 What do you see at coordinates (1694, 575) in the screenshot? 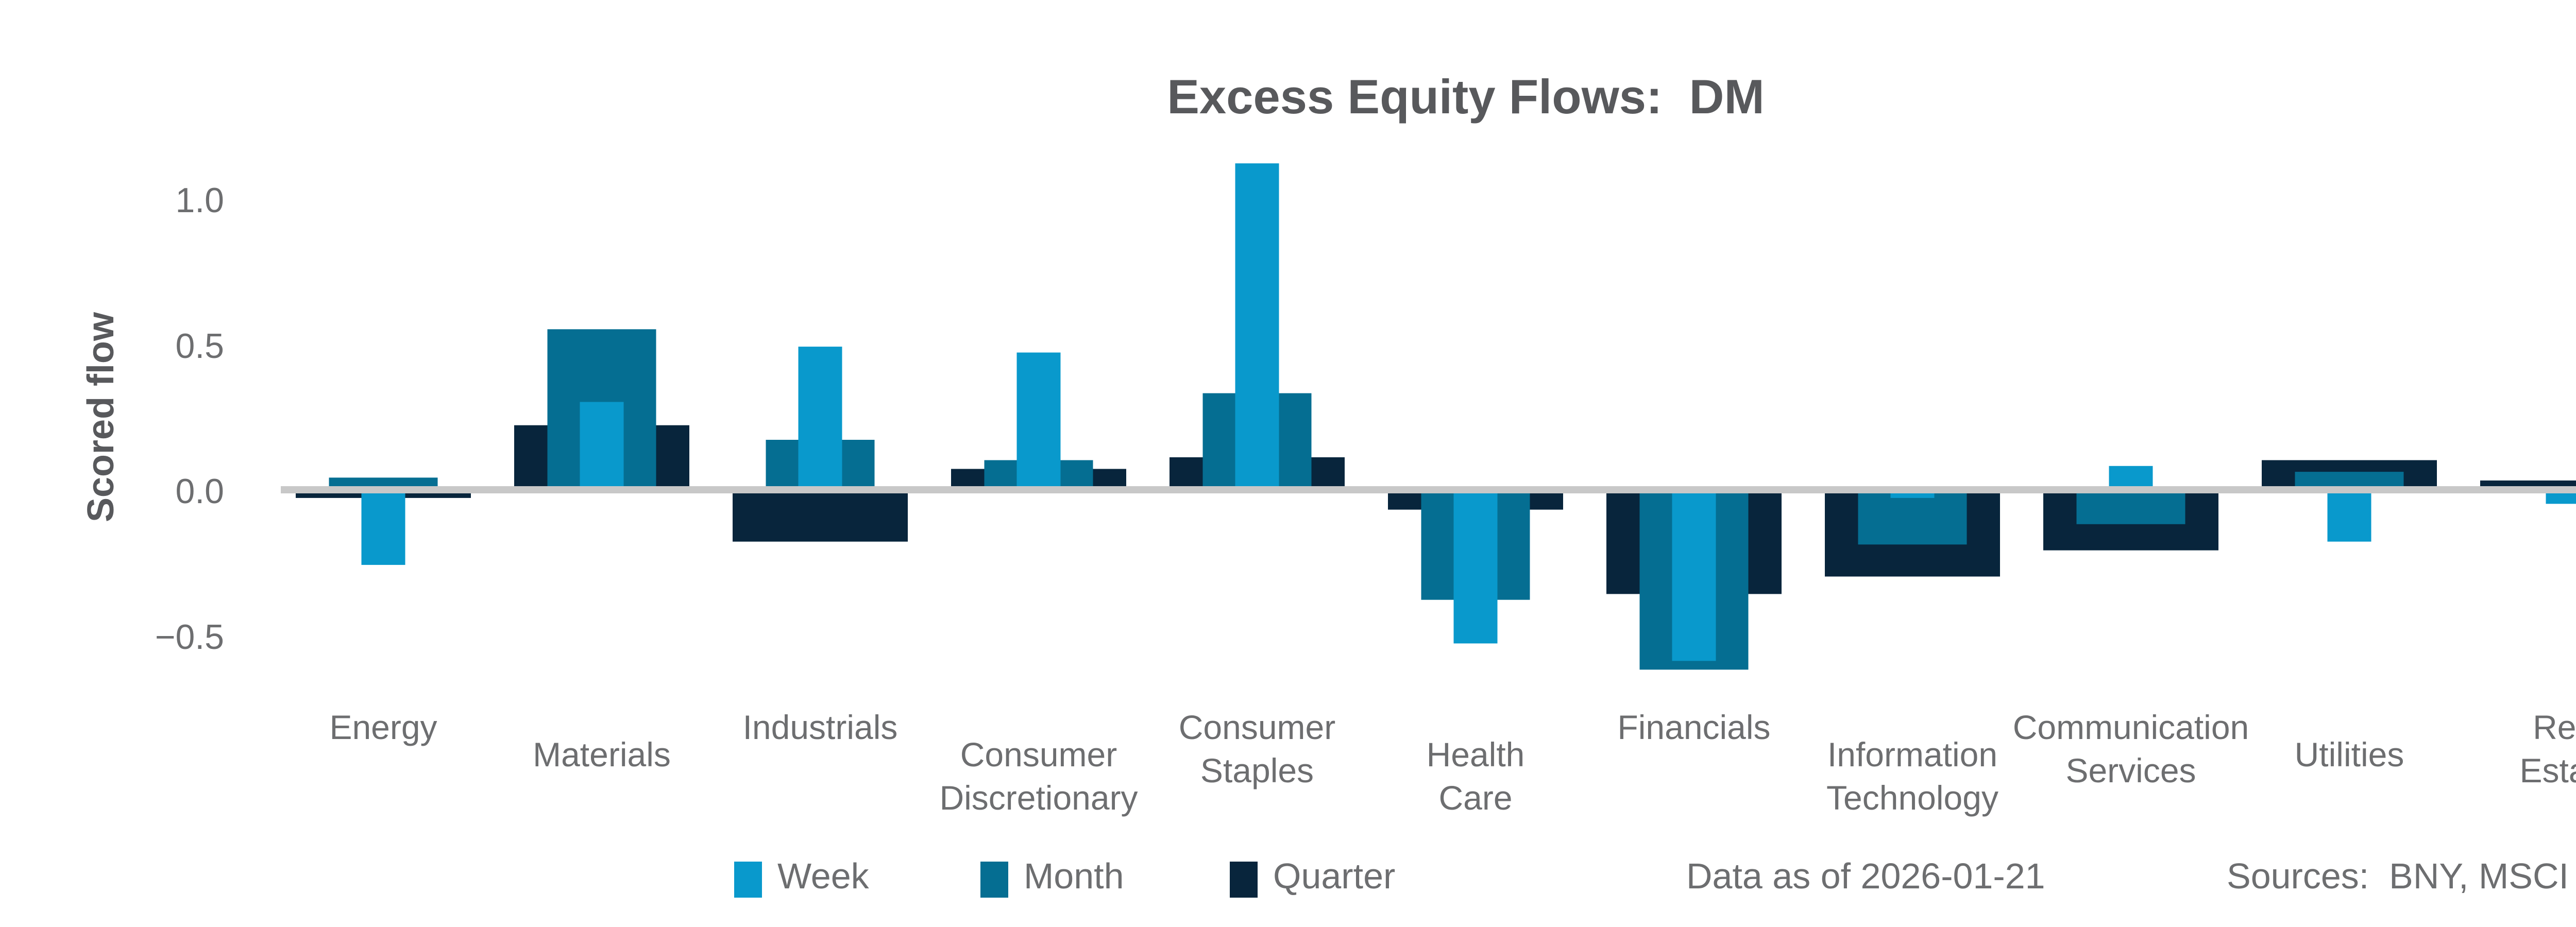
I see `bar-week-financials` at bounding box center [1694, 575].